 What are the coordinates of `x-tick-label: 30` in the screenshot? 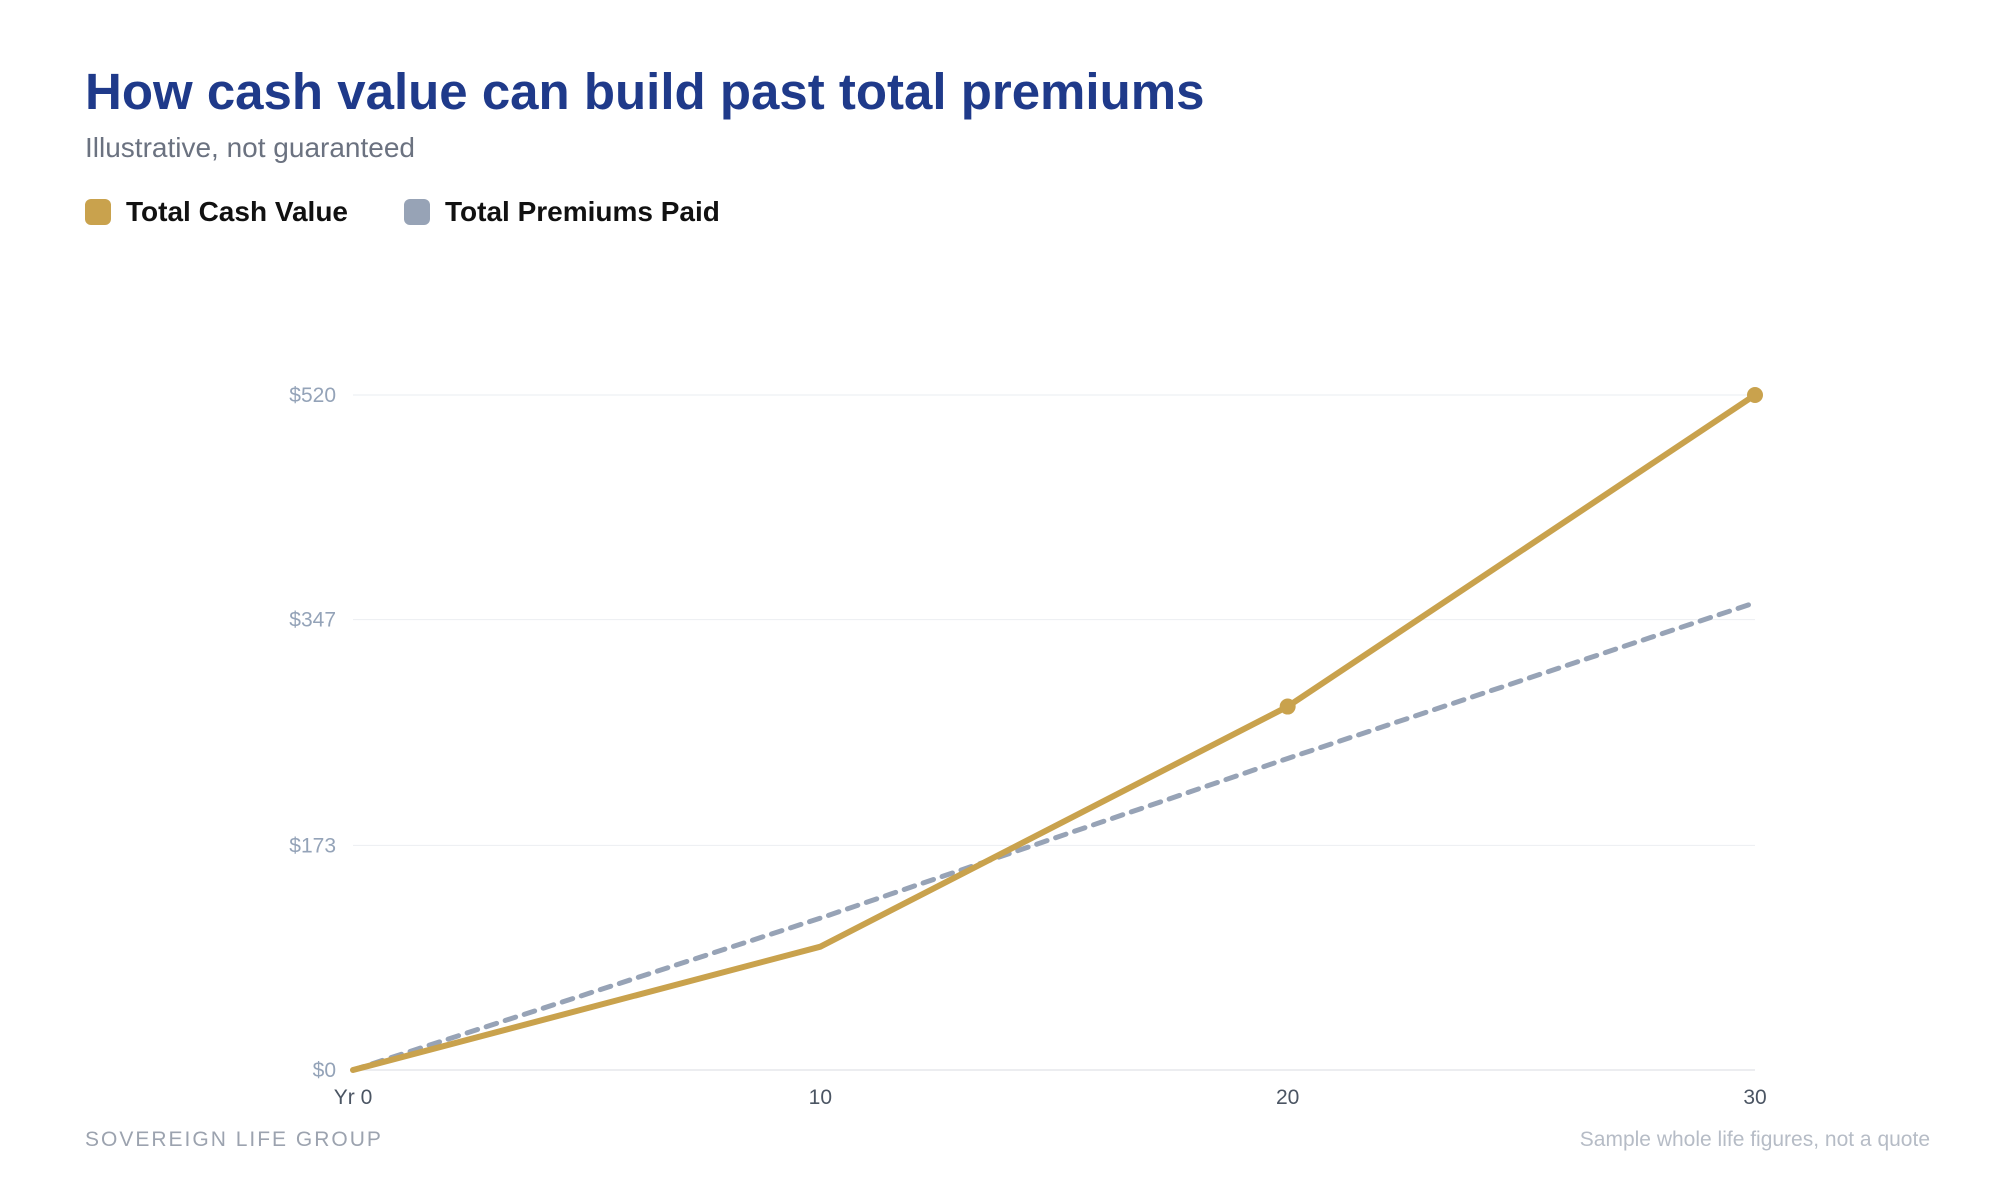 It's located at (1754, 1097).